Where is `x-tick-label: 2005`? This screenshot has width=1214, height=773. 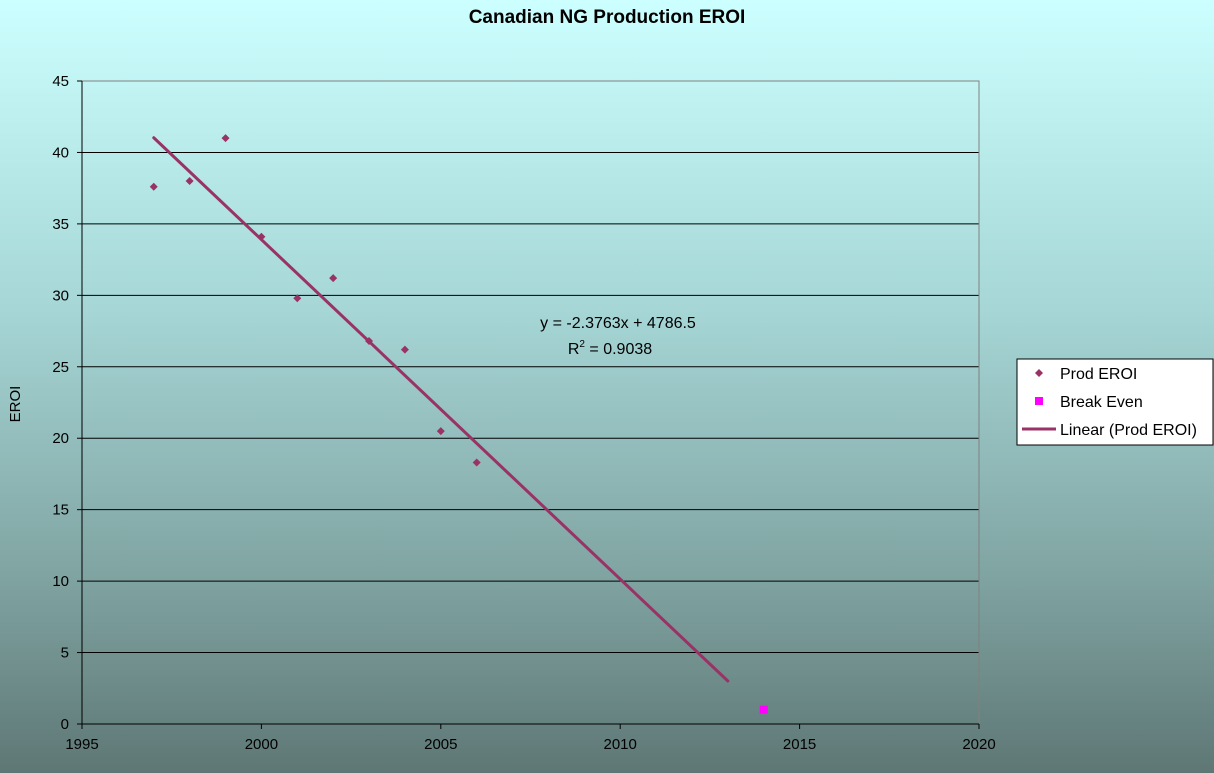 x-tick-label: 2005 is located at coordinates (440, 744).